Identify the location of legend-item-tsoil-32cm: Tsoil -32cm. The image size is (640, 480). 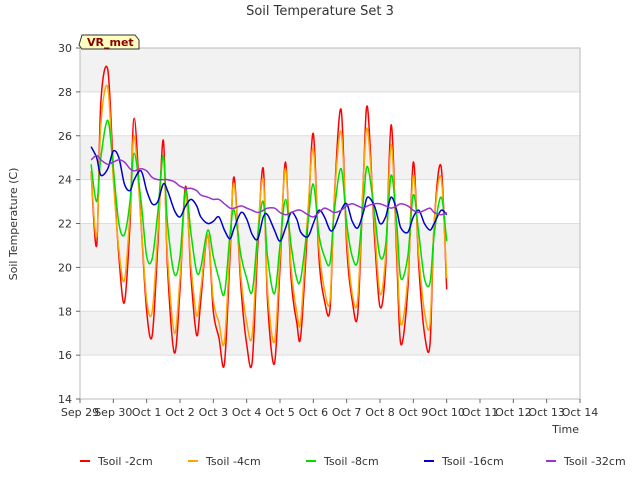
(586, 461).